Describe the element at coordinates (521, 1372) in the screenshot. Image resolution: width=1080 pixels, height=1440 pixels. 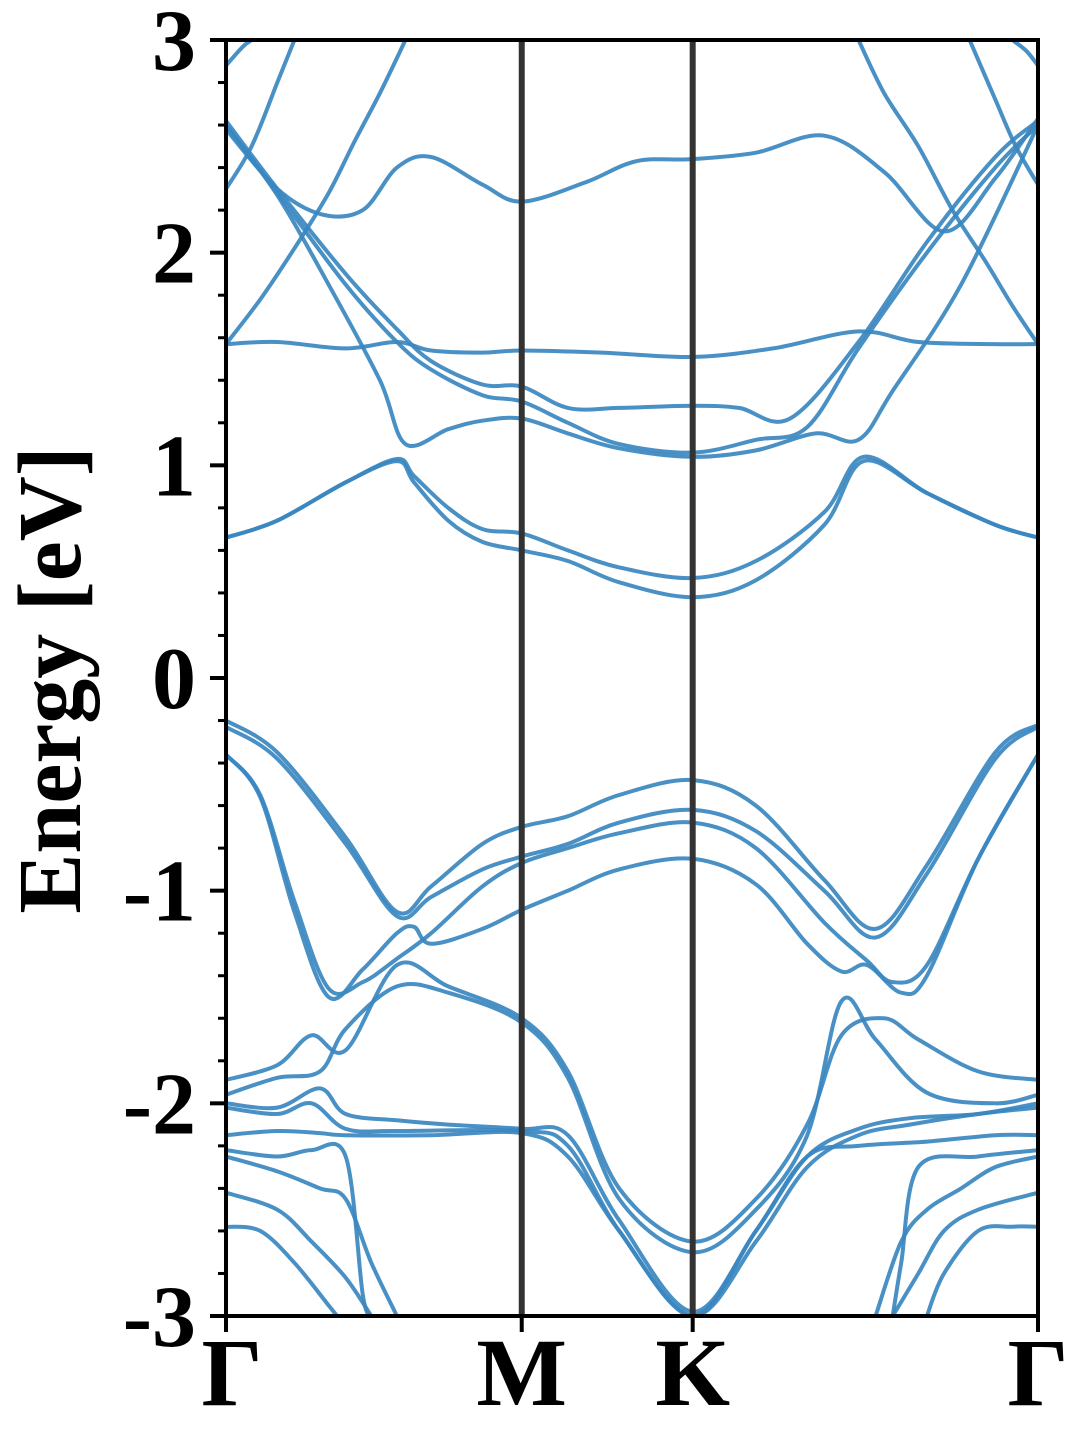
I see `x-tick-label-M: M` at that location.